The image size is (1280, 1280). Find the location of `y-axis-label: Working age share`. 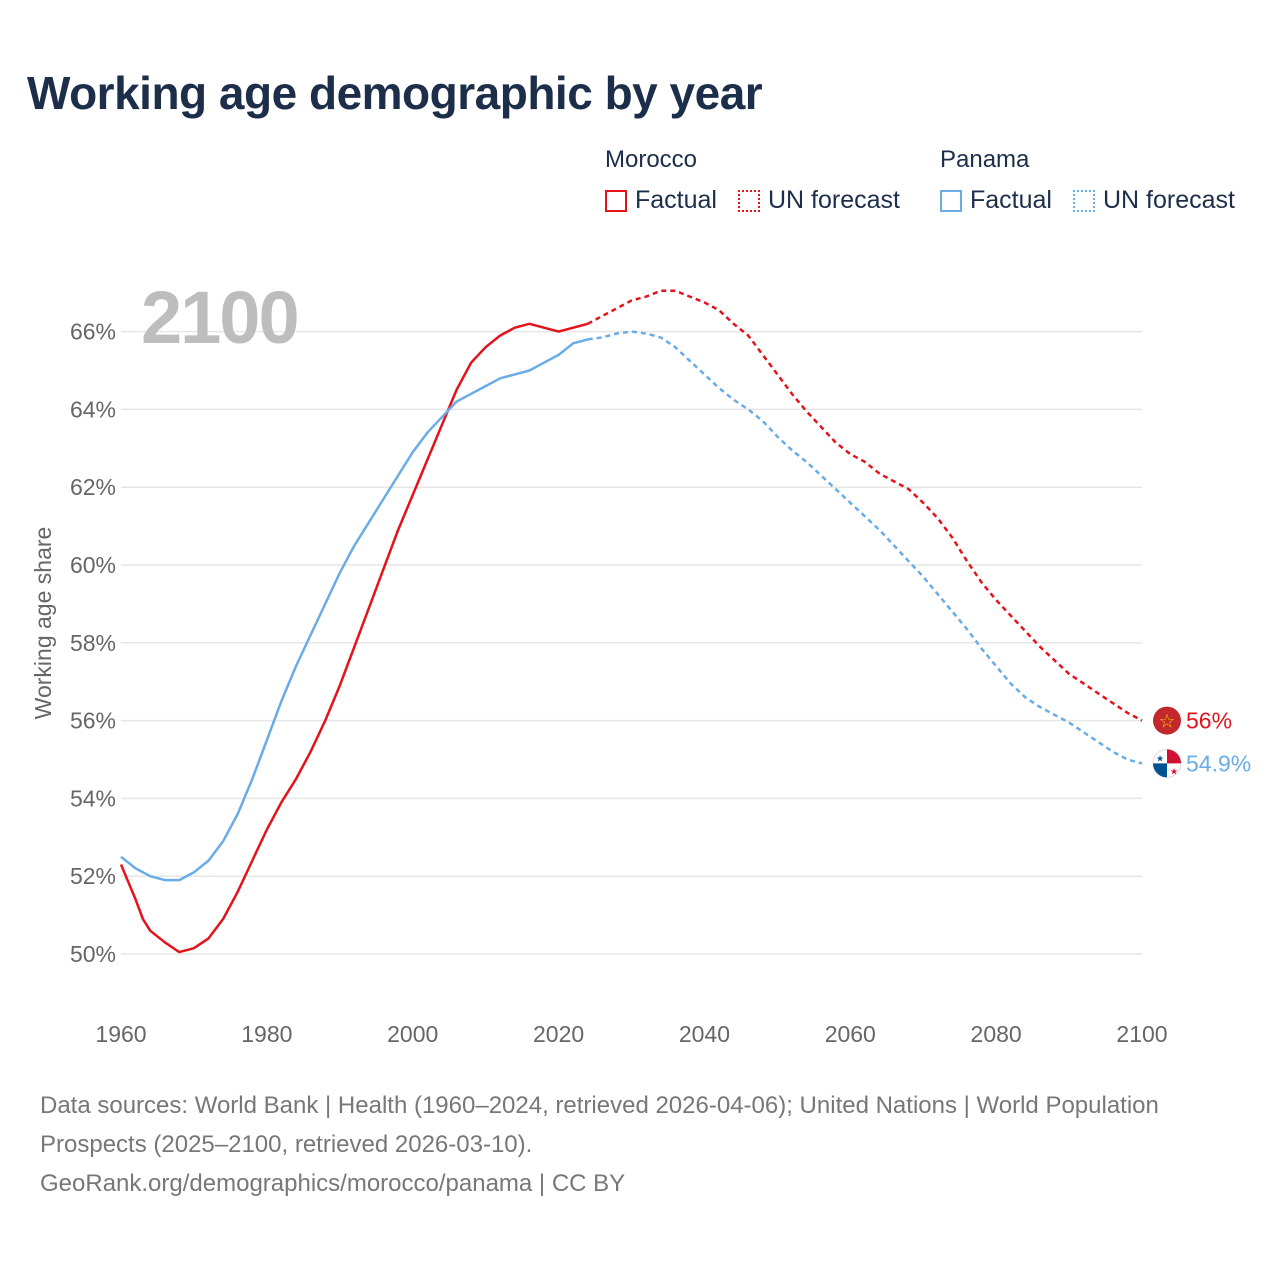

y-axis-label: Working age share is located at coordinates (43, 623).